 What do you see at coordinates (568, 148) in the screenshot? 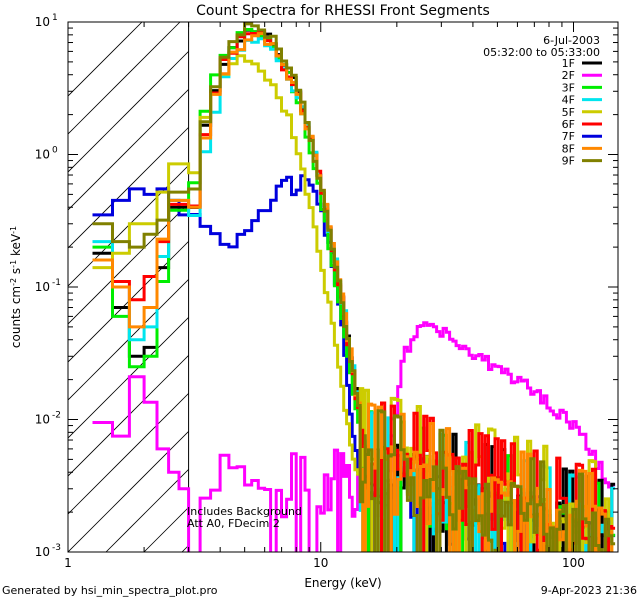
I see `legend-label-8f: 8F` at bounding box center [568, 148].